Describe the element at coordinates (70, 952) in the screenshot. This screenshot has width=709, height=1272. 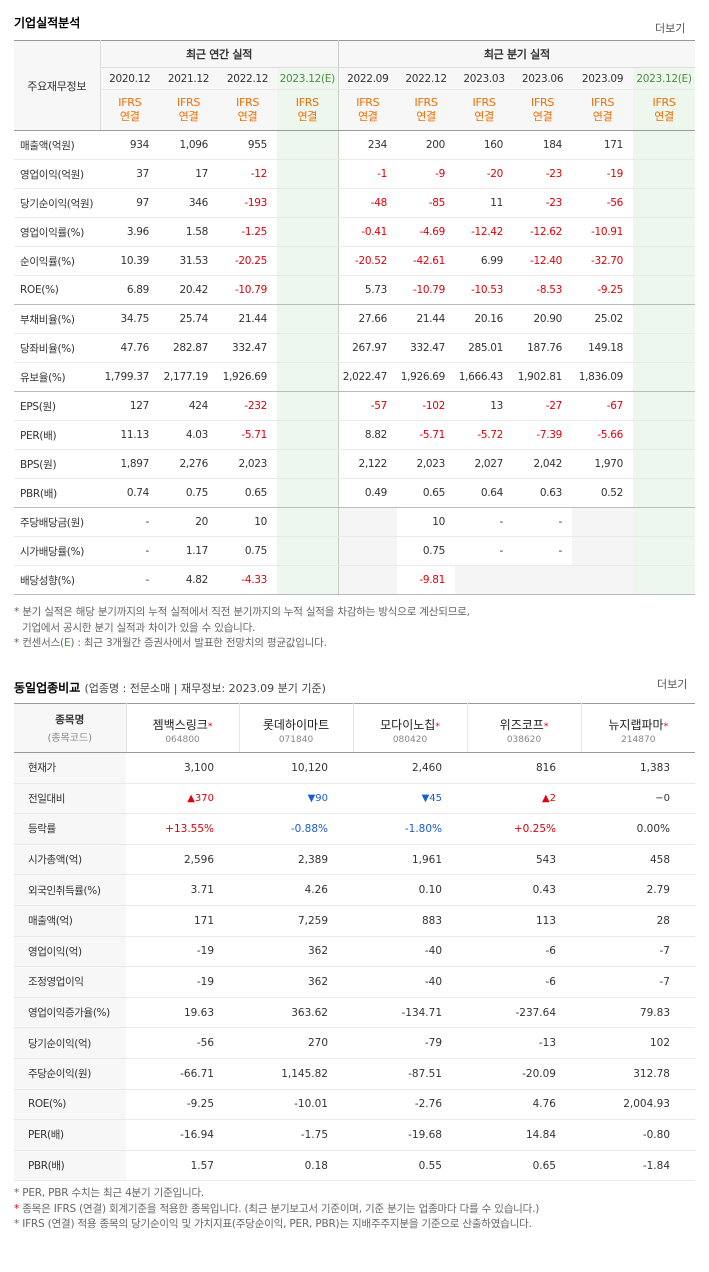
I see `peer-row-label: 영업이익(억)` at that location.